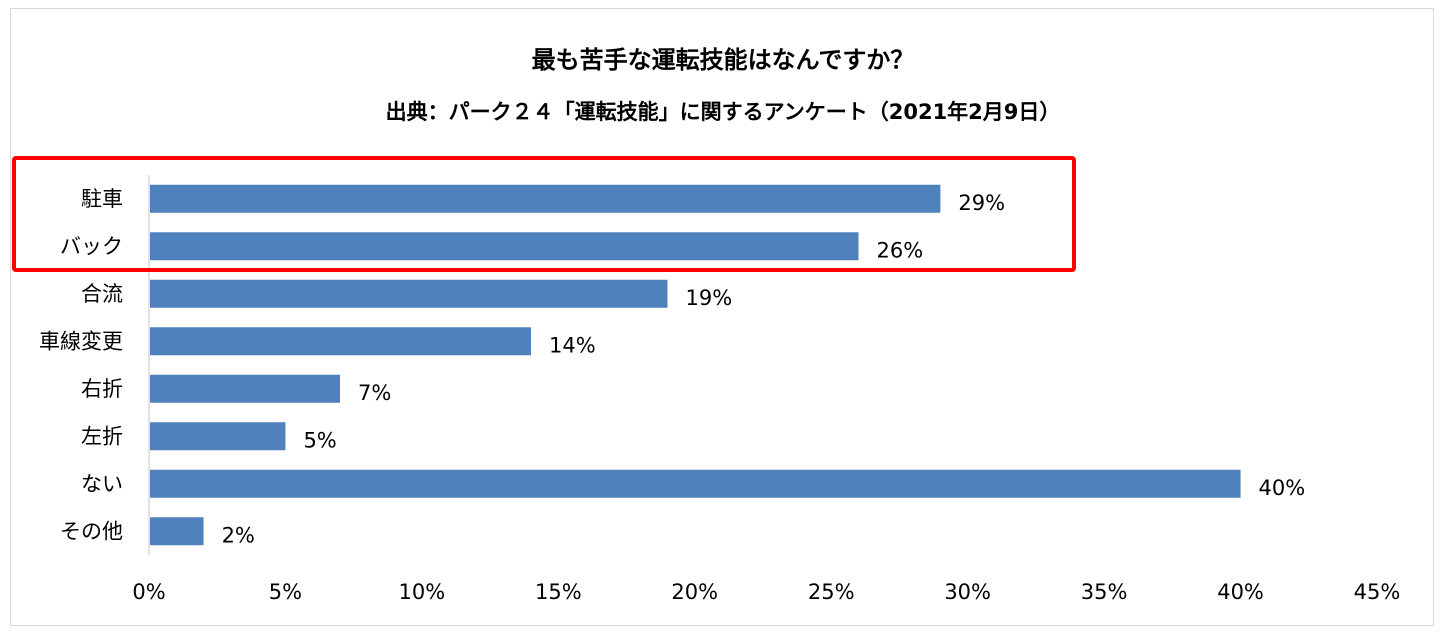  Describe the element at coordinates (102, 436) in the screenshot. I see `category-label: 左折` at that location.